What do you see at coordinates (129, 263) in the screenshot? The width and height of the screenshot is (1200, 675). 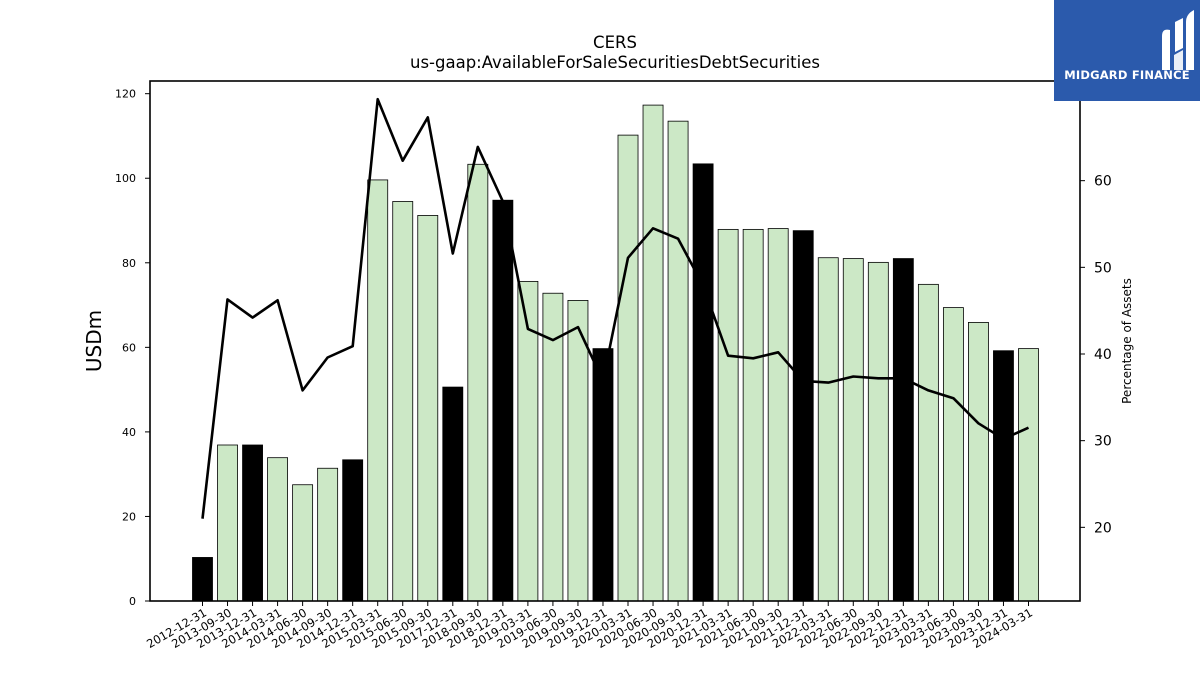 I see `y-tick-label: 80` at bounding box center [129, 263].